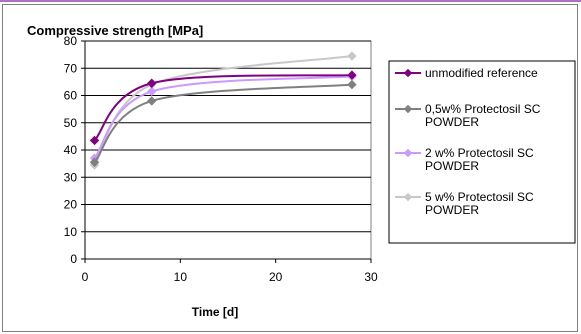 This screenshot has width=581, height=334. Describe the element at coordinates (71, 123) in the screenshot. I see `y-tick-label: 50` at that location.